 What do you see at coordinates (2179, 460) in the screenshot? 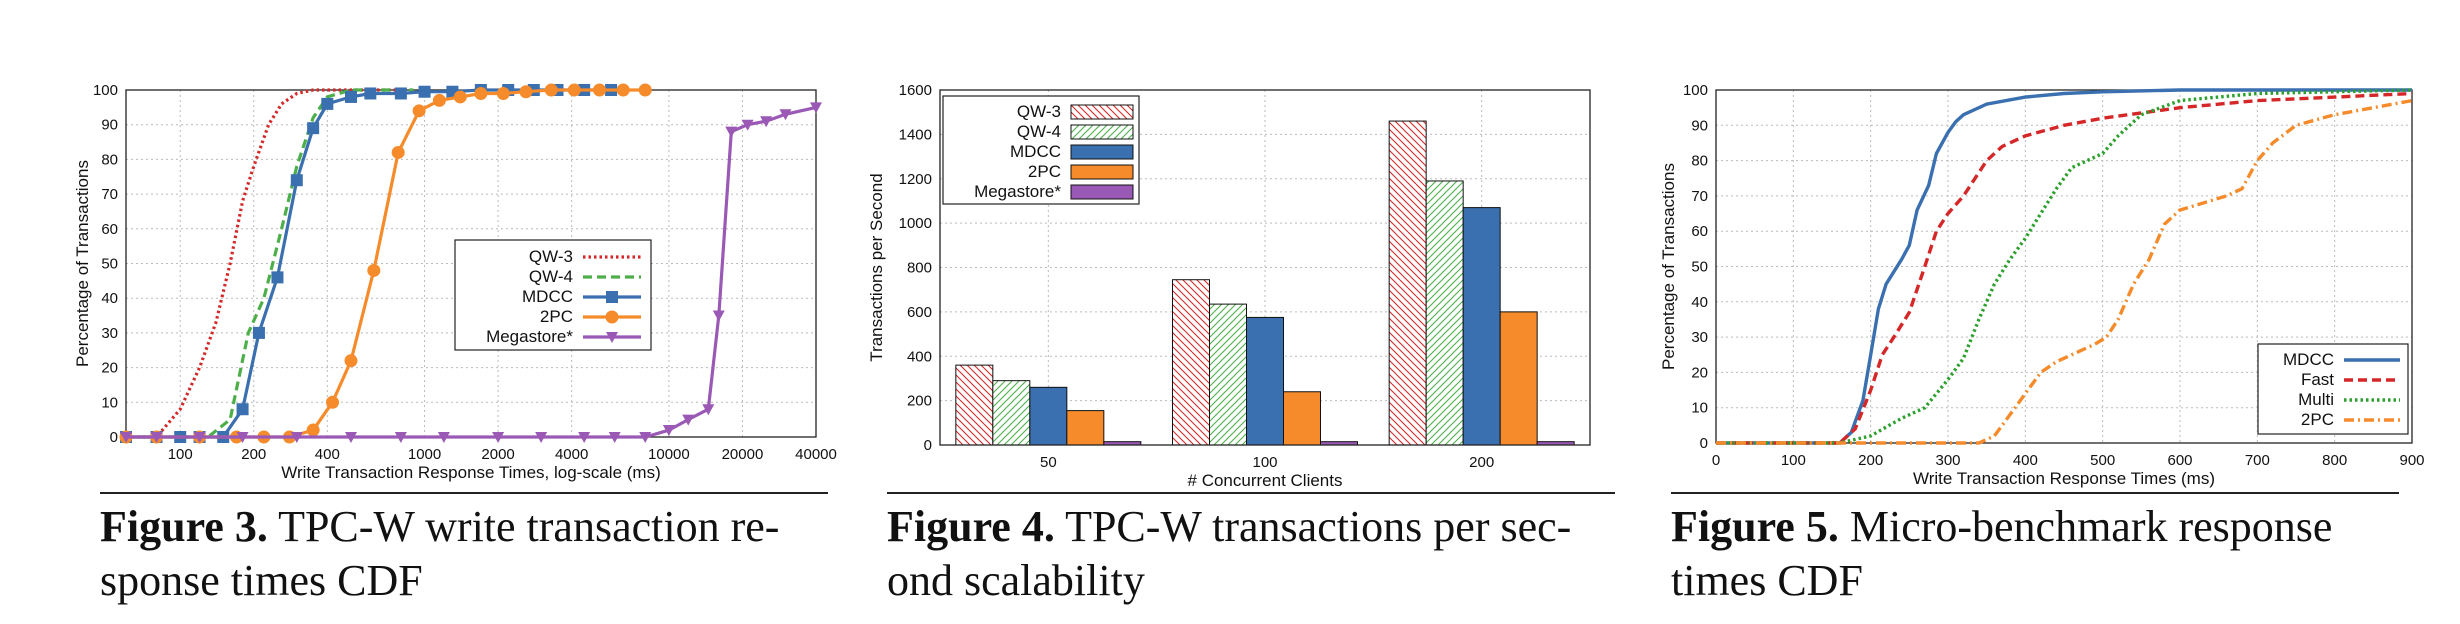
I see `c3-xtick-label: 600` at bounding box center [2179, 460].